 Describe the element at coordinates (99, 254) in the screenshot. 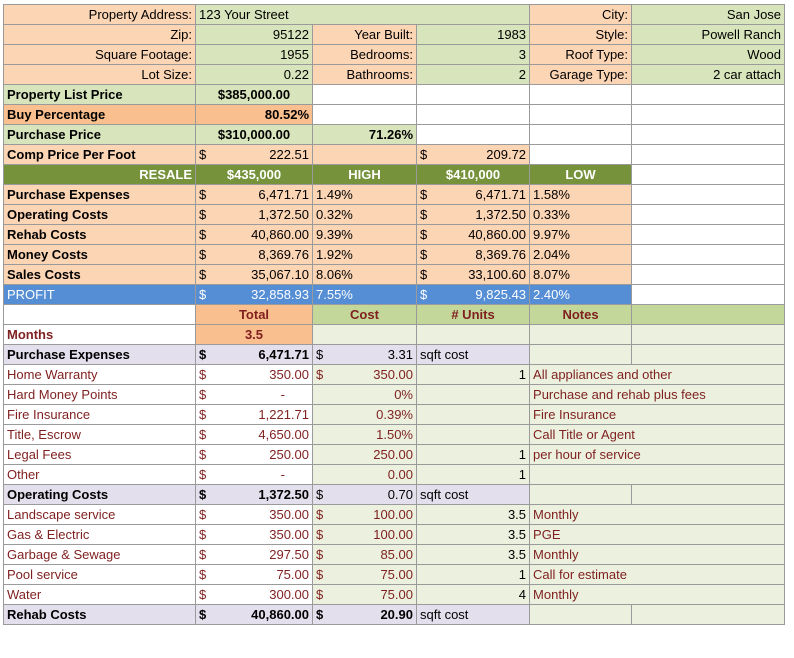

I see `resale-row-label: Money Costs` at that location.